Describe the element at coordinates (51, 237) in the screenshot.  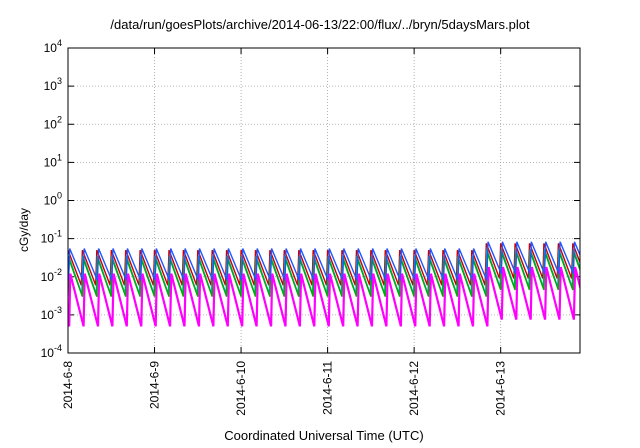
I see `y-tick-label: 10⁻¹` at that location.